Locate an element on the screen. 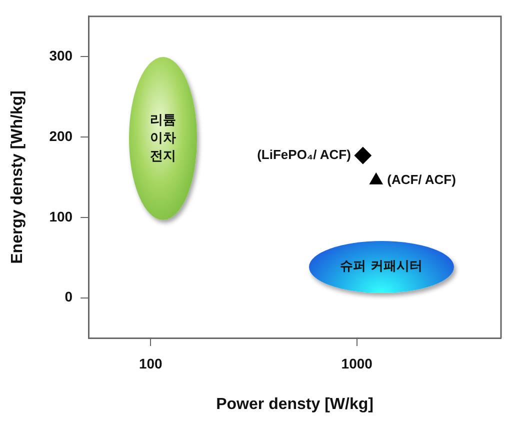  x-tick-label: 1000 is located at coordinates (357, 363).